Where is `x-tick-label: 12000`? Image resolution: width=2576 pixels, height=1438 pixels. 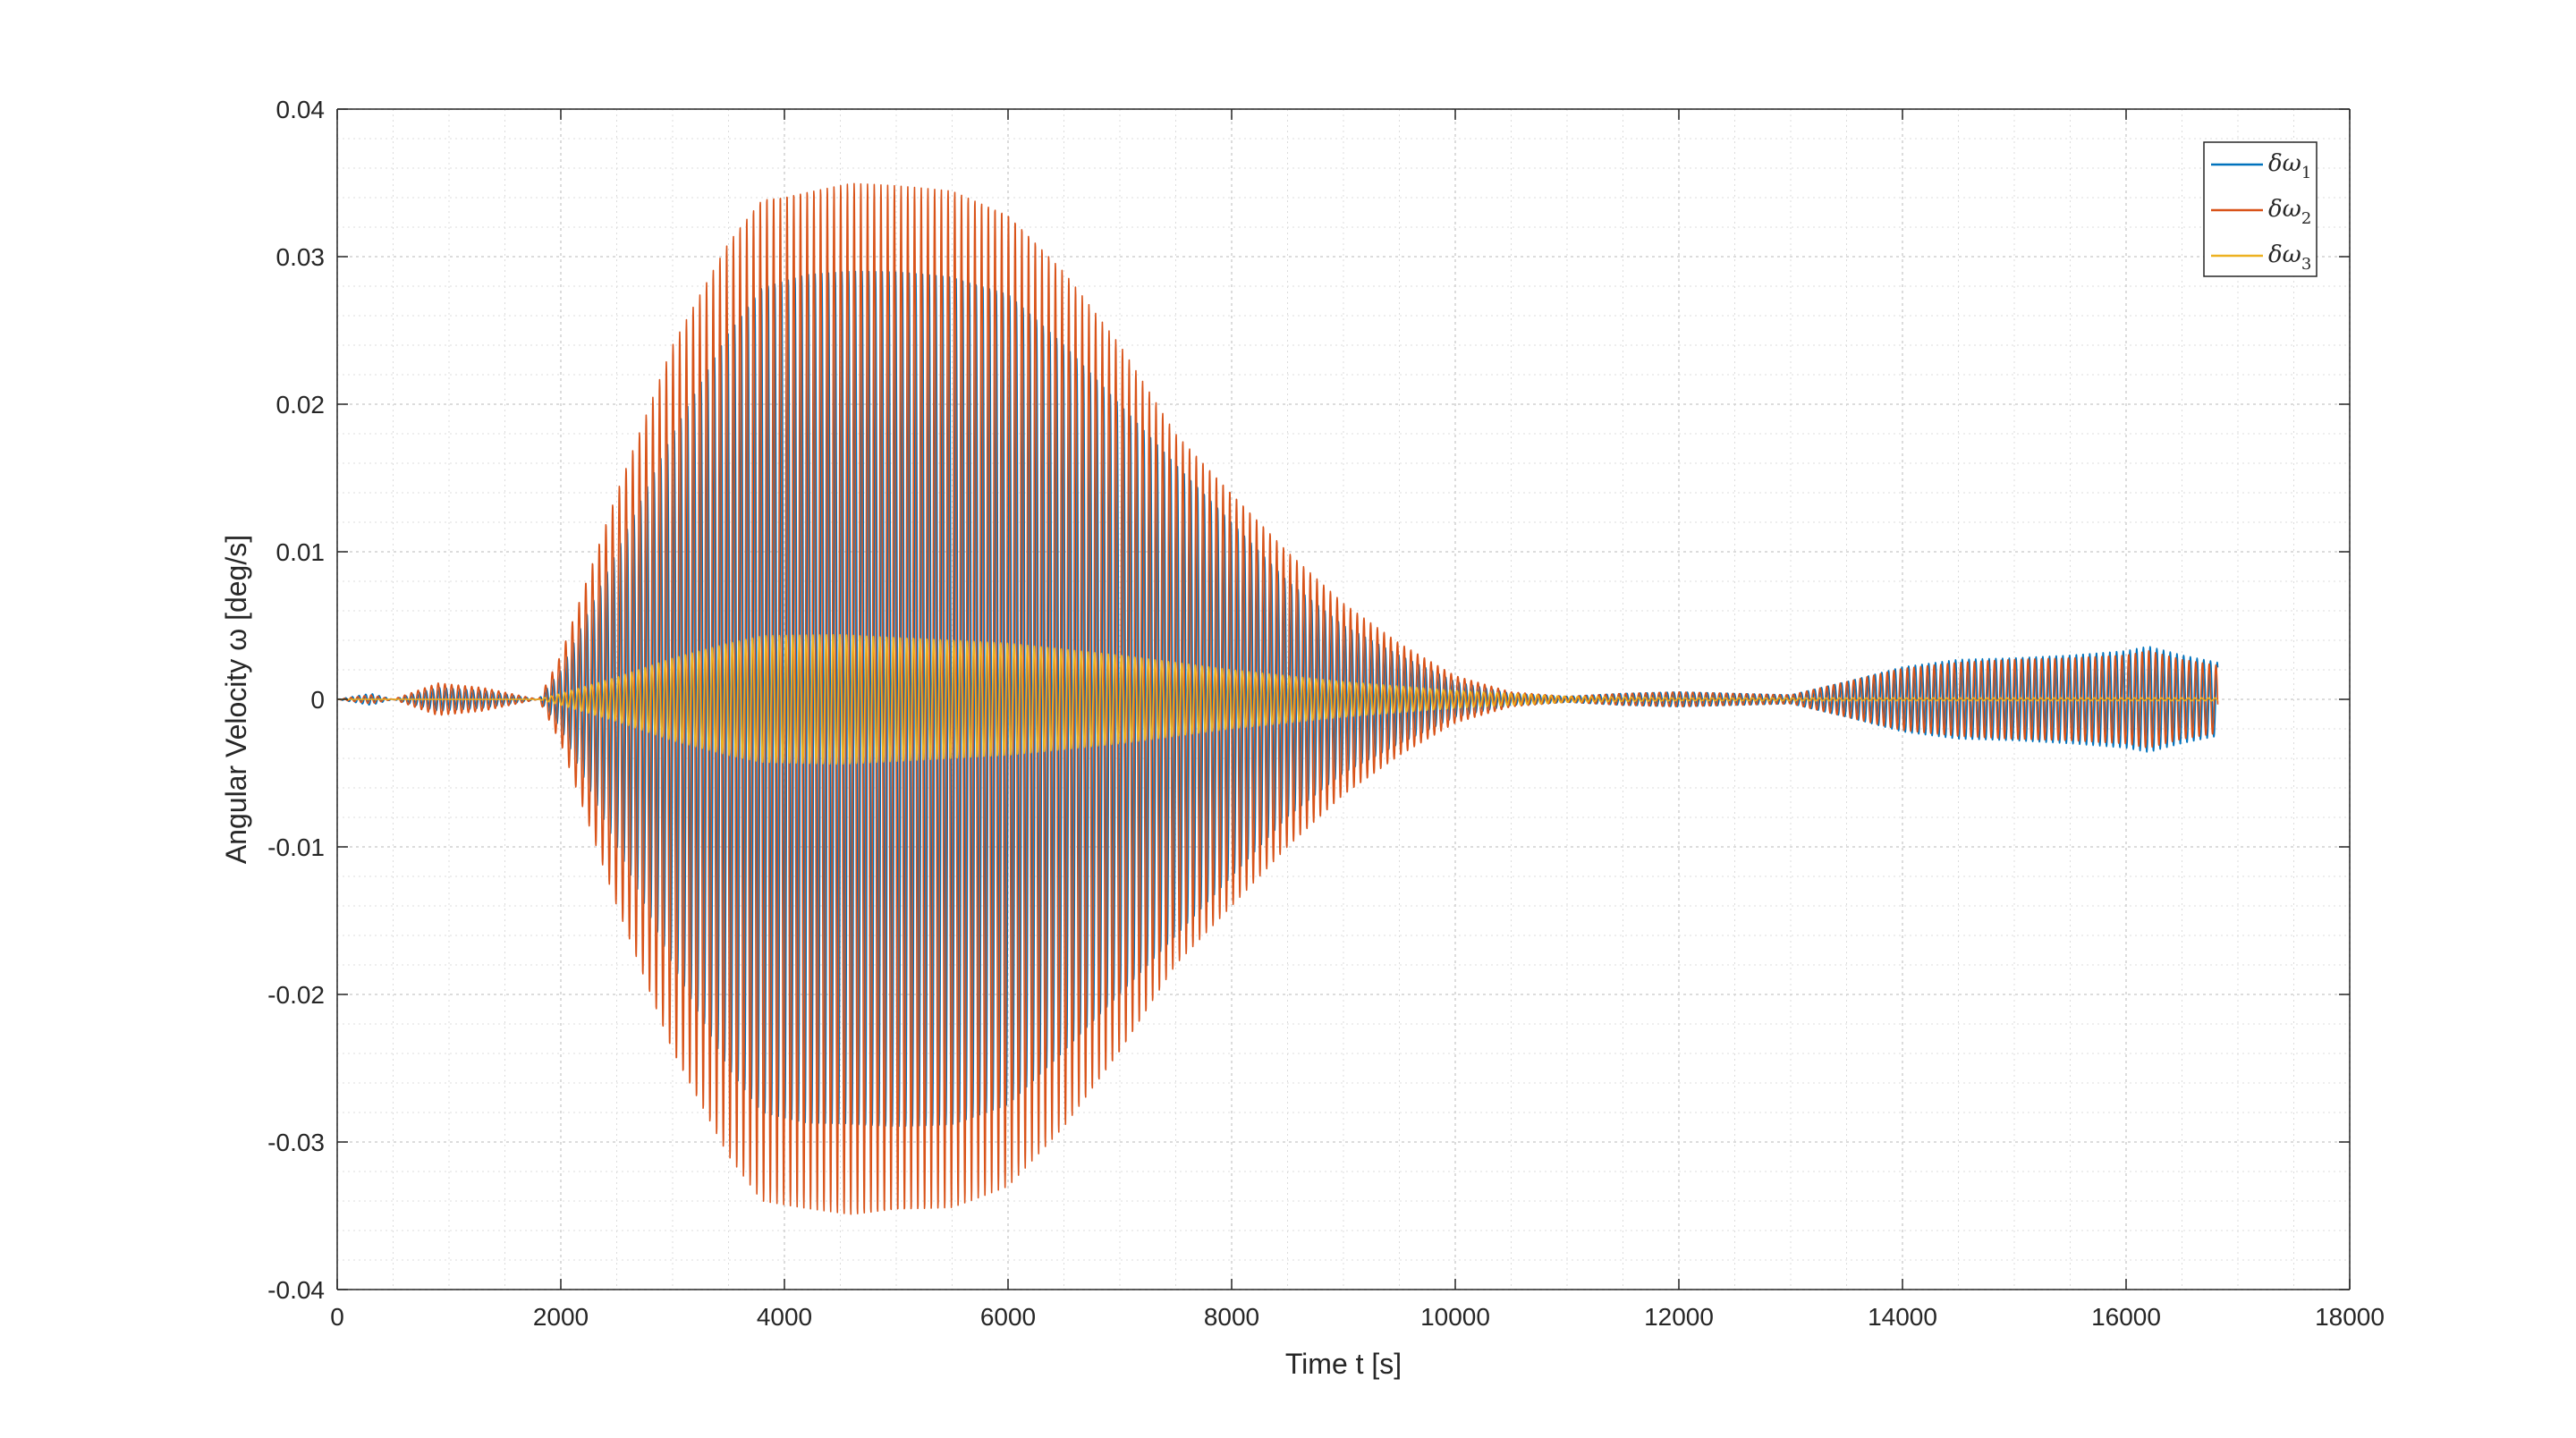
x-tick-label: 12000 is located at coordinates (1679, 1317).